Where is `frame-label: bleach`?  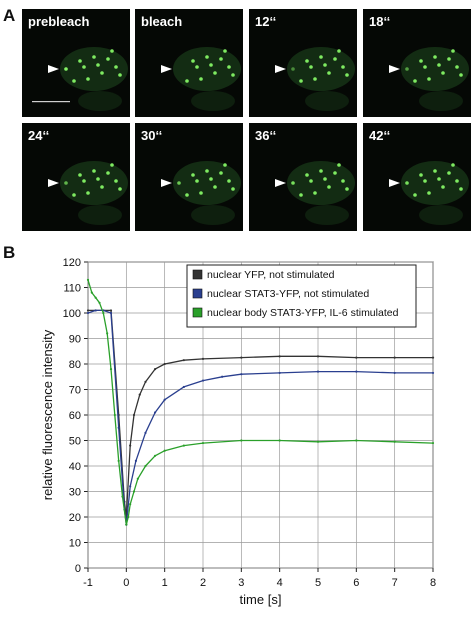 frame-label: bleach is located at coordinates (162, 21).